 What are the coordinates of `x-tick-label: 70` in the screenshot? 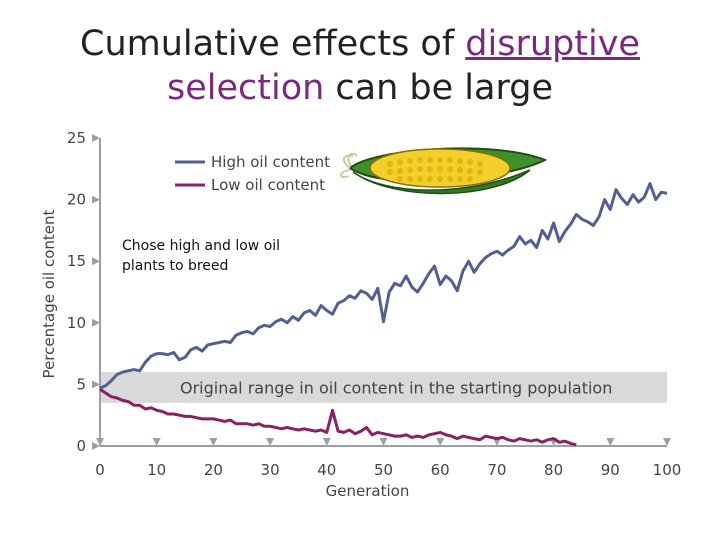 It's located at (496, 470).